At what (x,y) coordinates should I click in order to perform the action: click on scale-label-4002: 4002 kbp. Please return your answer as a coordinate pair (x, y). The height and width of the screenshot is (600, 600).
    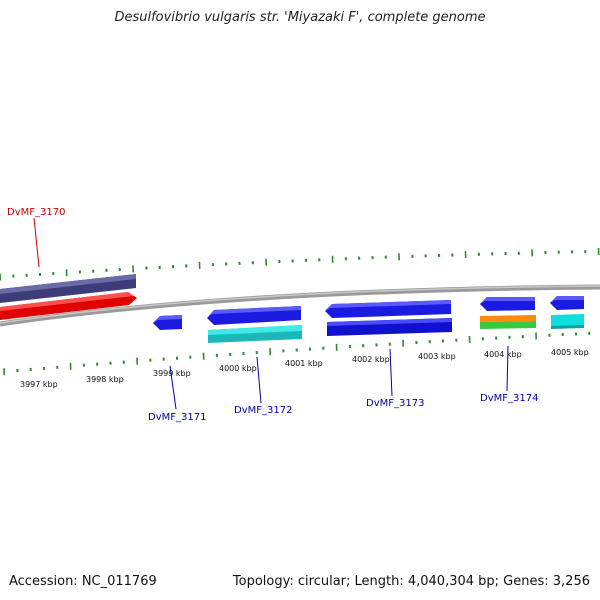
    Looking at the image, I should click on (371, 359).